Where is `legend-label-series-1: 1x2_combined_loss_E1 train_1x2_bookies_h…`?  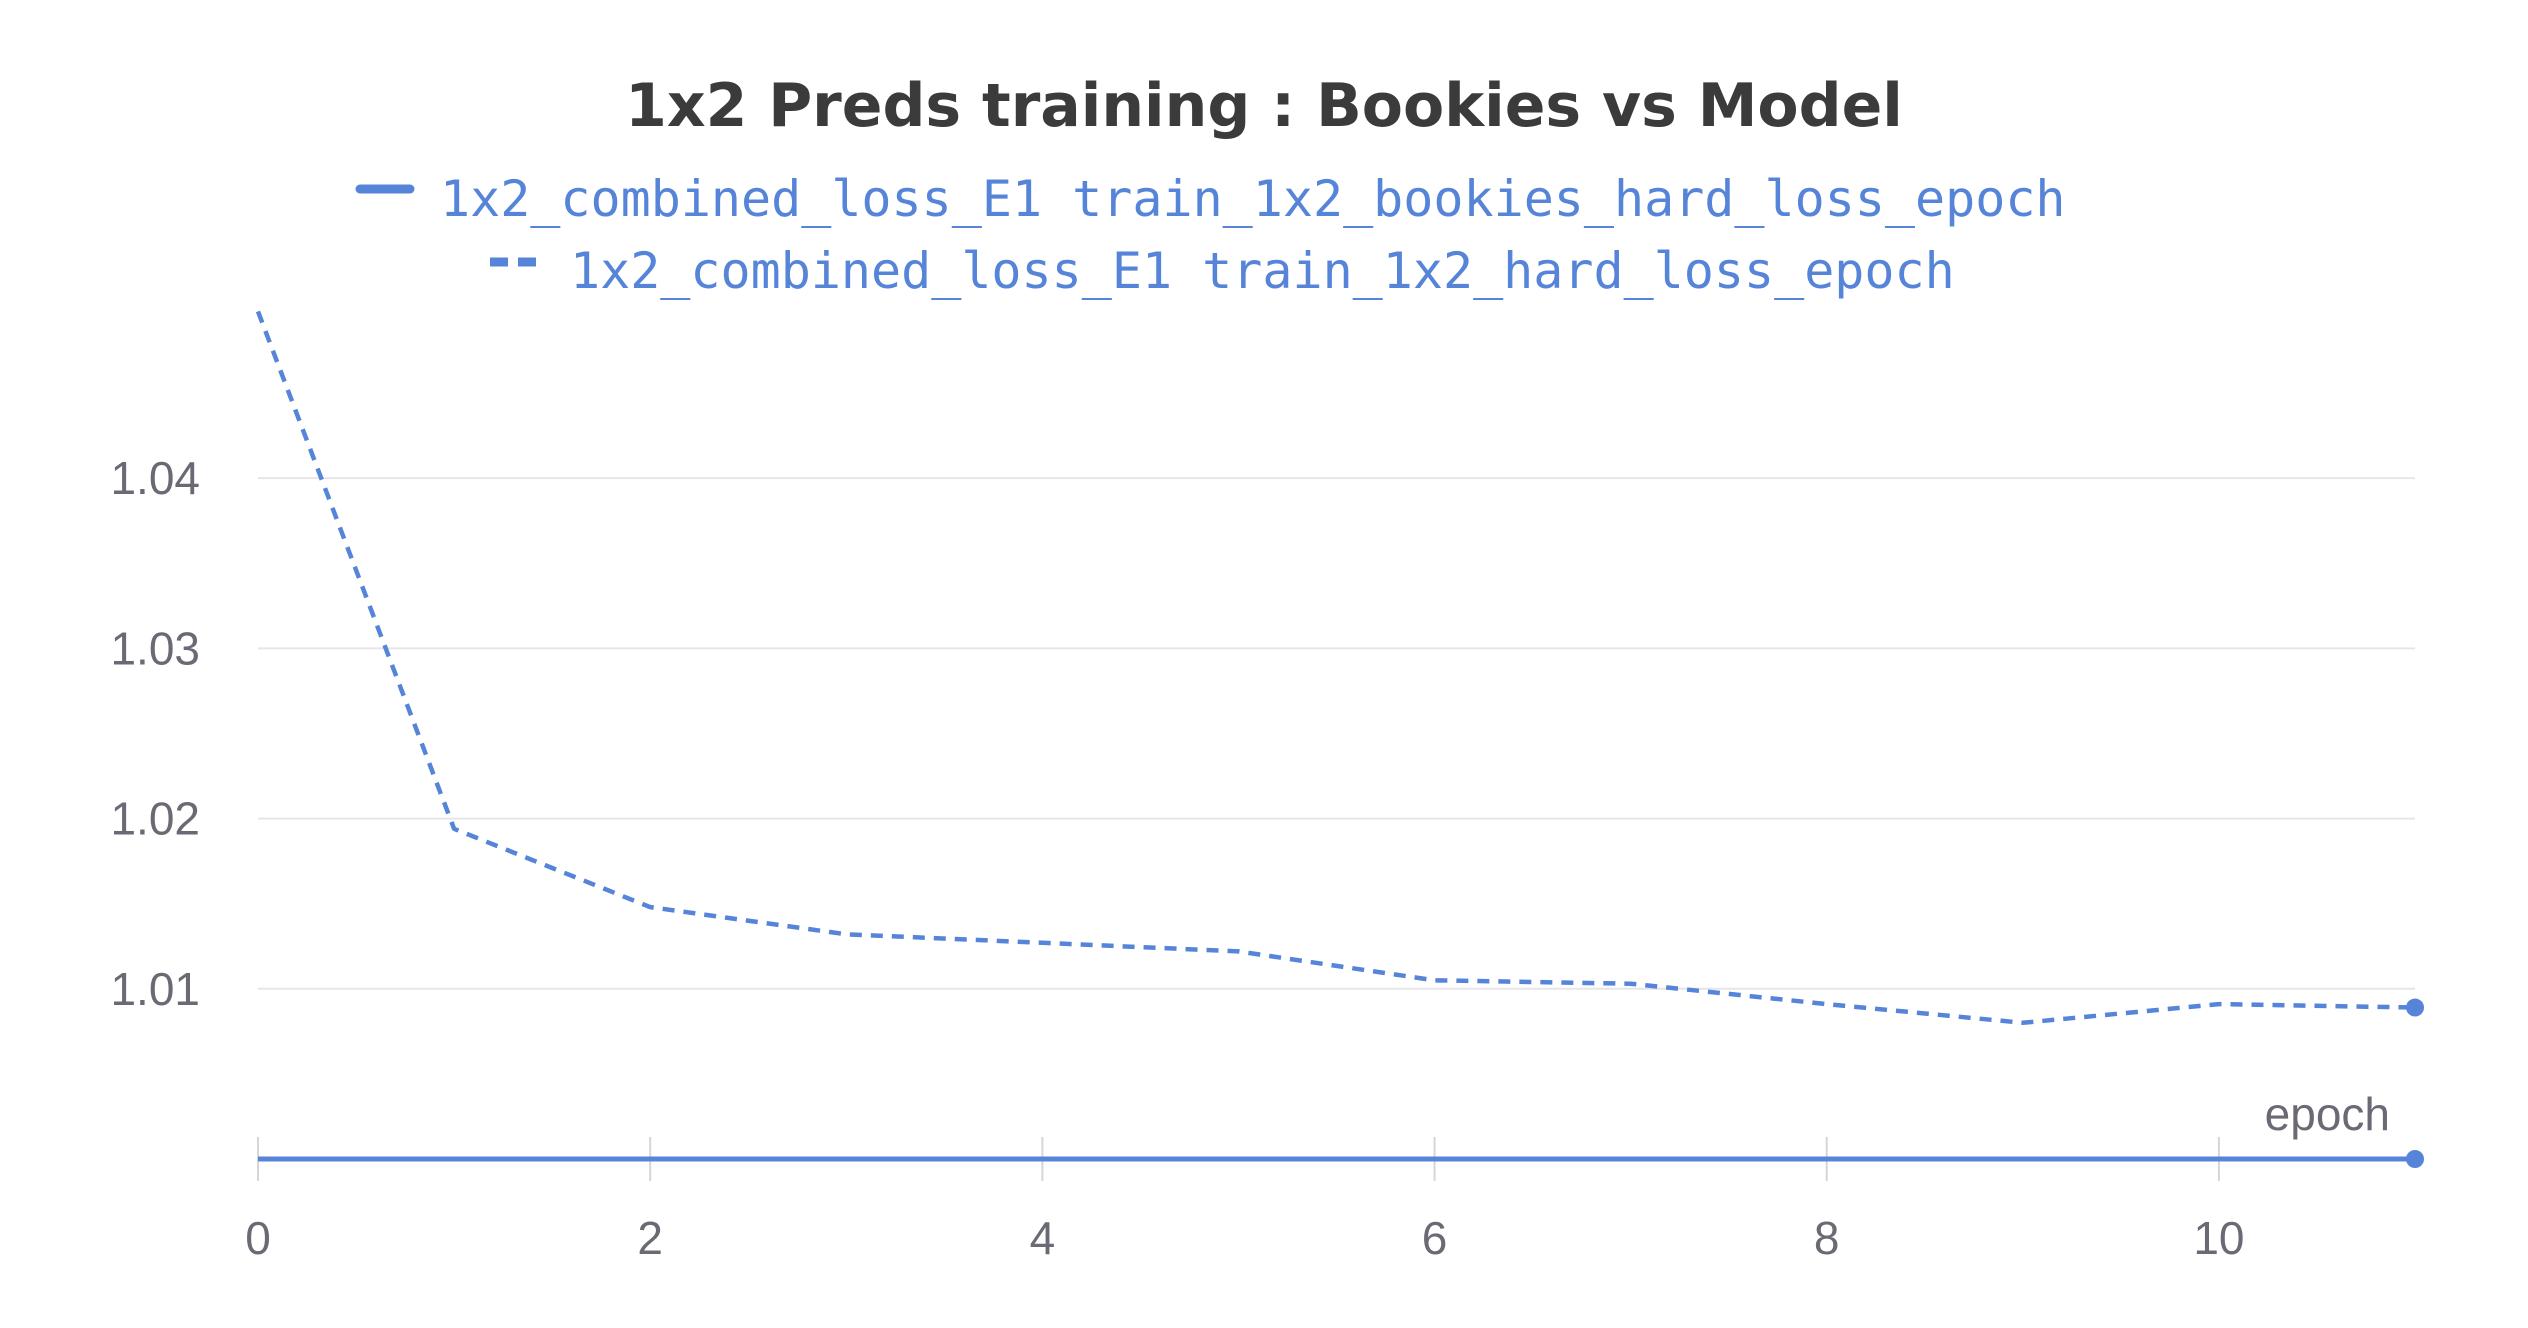 legend-label-series-1: 1x2_combined_loss_E1 train_1x2_bookies_h… is located at coordinates (1253, 199).